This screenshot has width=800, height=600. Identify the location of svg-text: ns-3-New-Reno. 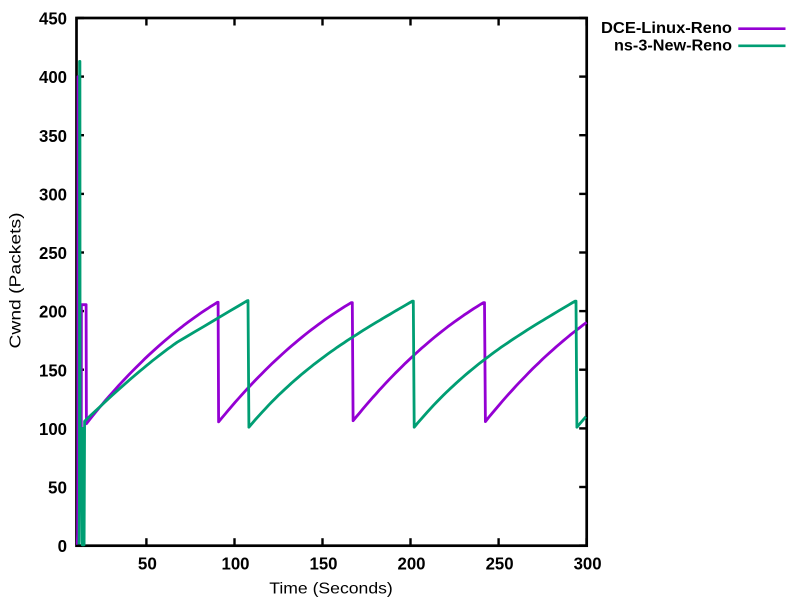
(673, 46).